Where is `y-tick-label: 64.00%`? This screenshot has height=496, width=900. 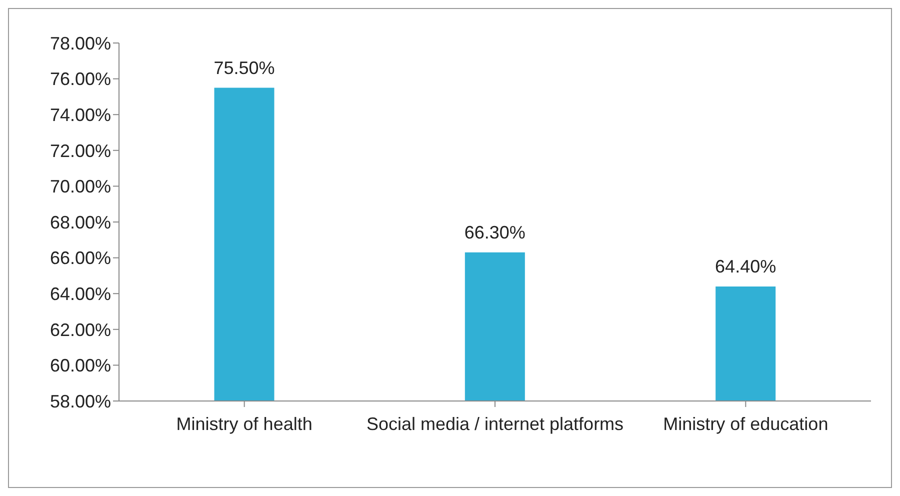 y-tick-label: 64.00% is located at coordinates (80, 294).